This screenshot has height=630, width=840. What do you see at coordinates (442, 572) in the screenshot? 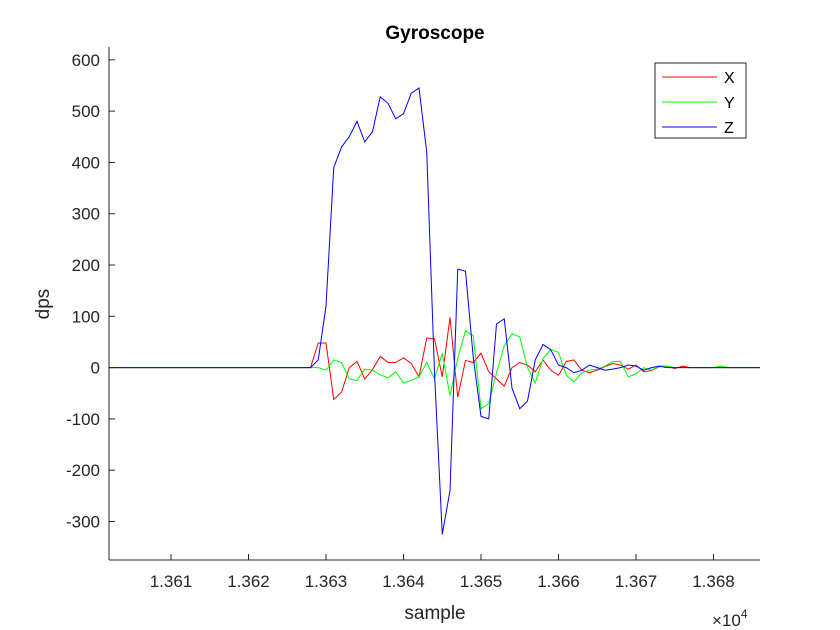
I see `x-ticks: 1.361 1.362 1.363 1.364 1.365 1.366 1.367 1.368` at bounding box center [442, 572].